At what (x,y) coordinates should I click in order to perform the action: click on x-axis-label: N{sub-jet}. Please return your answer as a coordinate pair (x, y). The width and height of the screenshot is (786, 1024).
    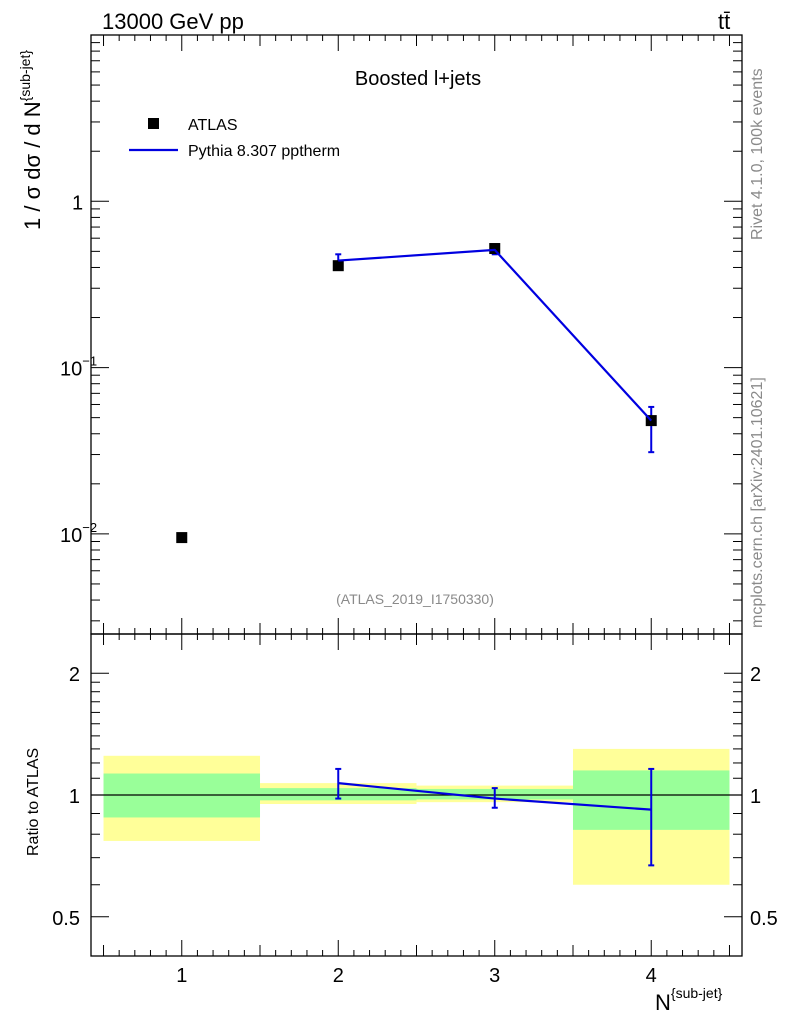
    Looking at the image, I should click on (689, 1000).